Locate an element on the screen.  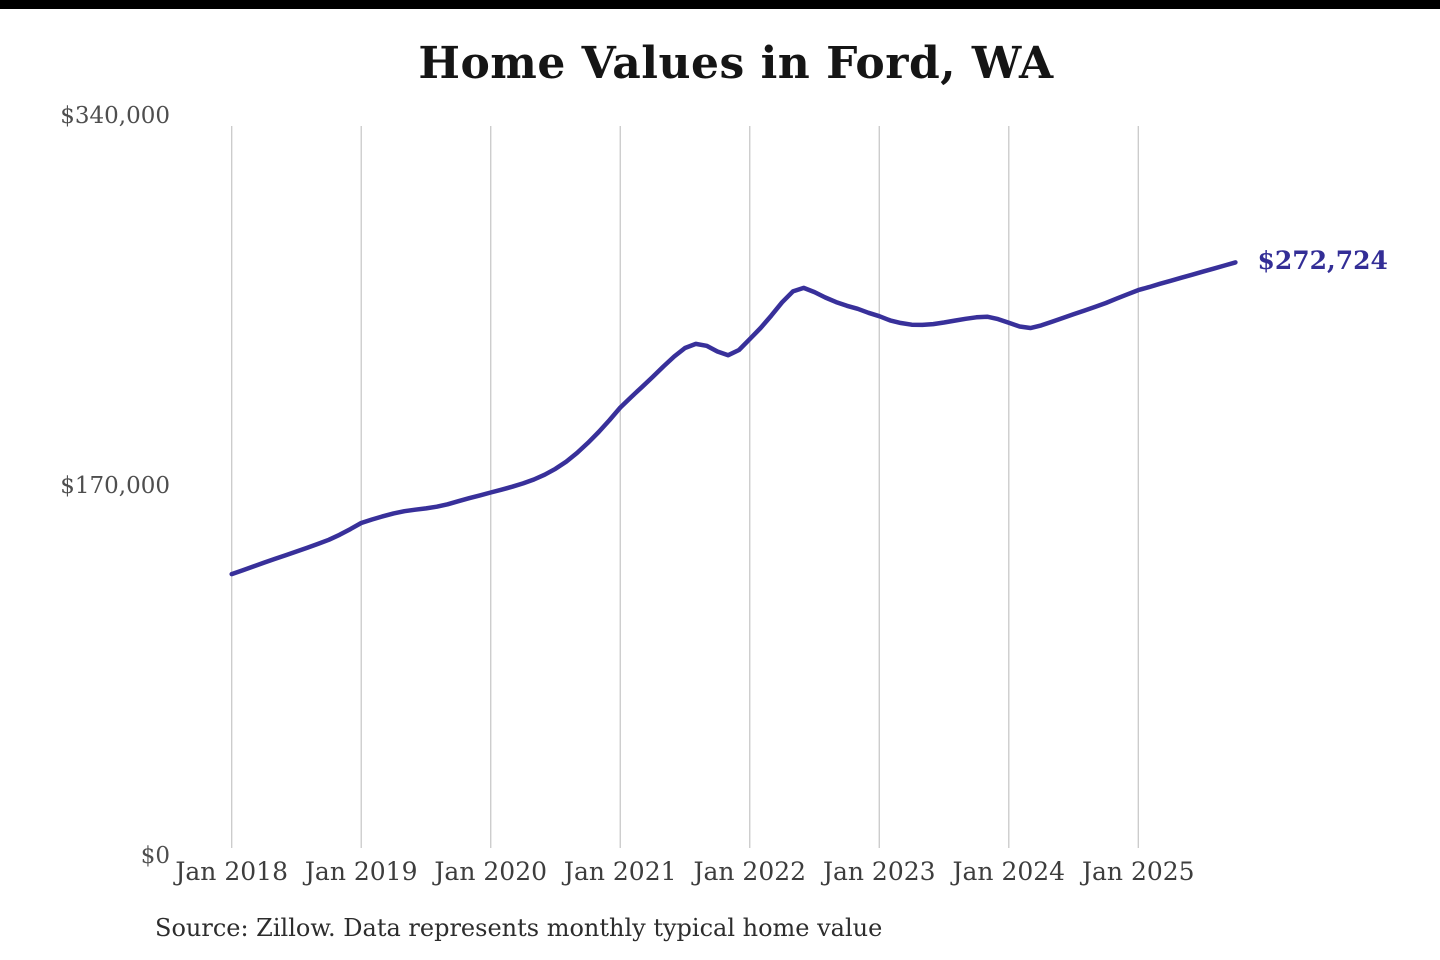
x-axis-tick-label: Jan 2018 is located at coordinates (231, 871).